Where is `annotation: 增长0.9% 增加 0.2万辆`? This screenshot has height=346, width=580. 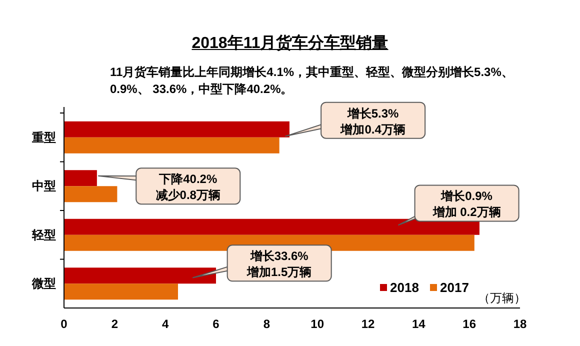 annotation: 增长0.9% 增加 0.2万辆 is located at coordinates (466, 204).